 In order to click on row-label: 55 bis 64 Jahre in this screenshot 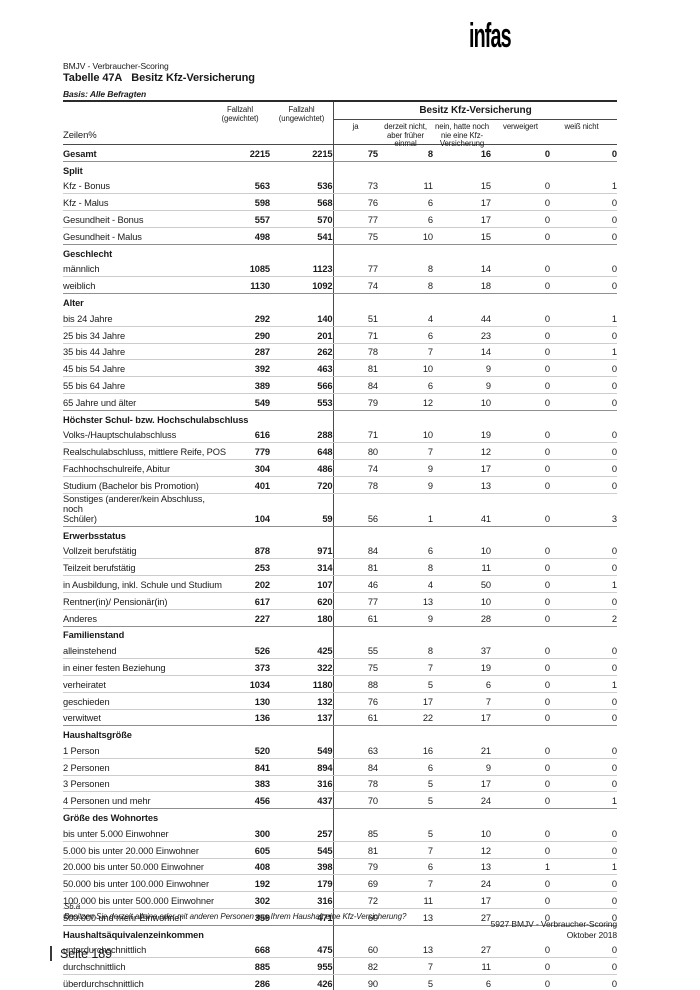, I will do `click(136, 385)`.